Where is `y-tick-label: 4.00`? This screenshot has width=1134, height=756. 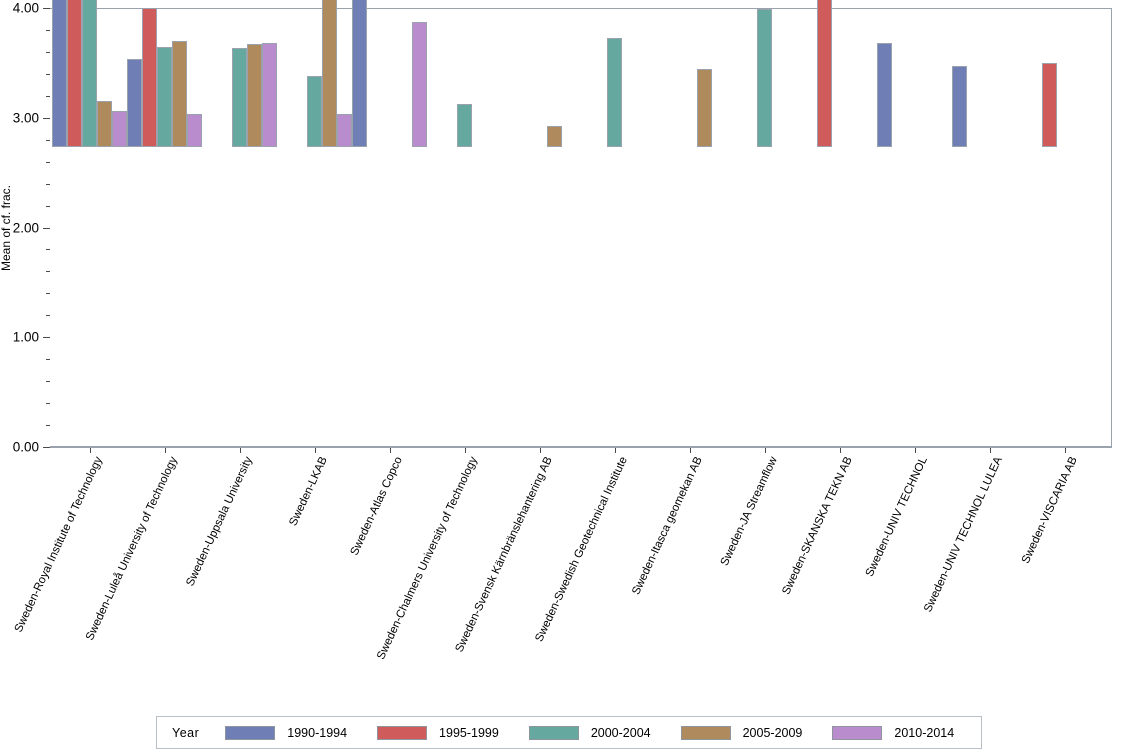 y-tick-label: 4.00 is located at coordinates (25, 8).